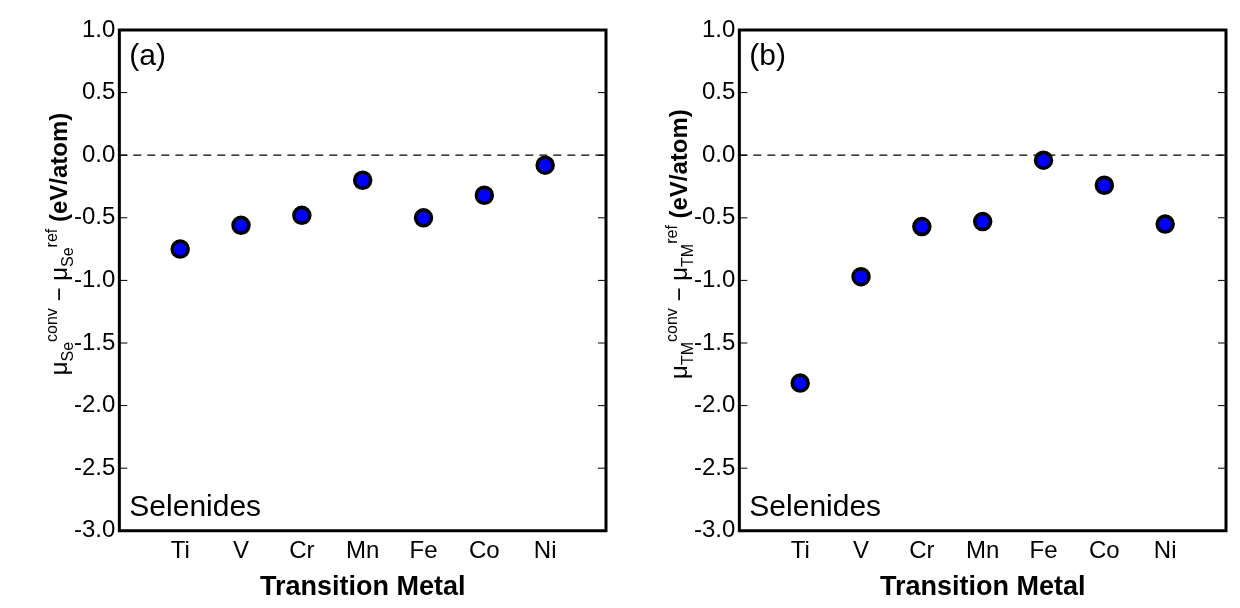 The image size is (1240, 608). What do you see at coordinates (768, 55) in the screenshot?
I see `annotation: (b)` at bounding box center [768, 55].